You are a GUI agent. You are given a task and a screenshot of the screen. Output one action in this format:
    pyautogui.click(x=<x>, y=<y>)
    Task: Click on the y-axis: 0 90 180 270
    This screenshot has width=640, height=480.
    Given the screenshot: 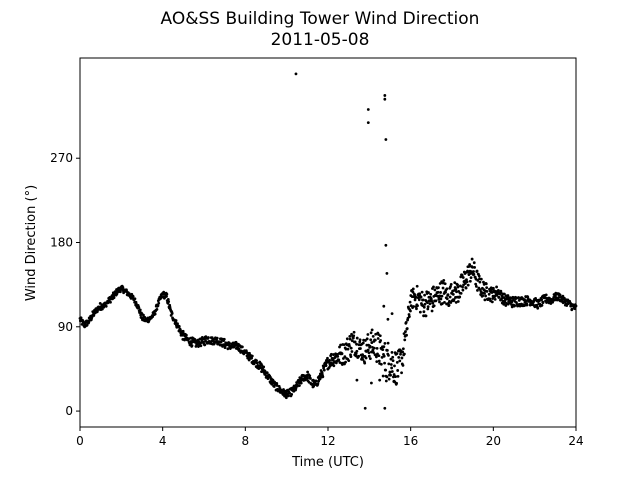 What is the action you would take?
    pyautogui.click(x=65, y=284)
    